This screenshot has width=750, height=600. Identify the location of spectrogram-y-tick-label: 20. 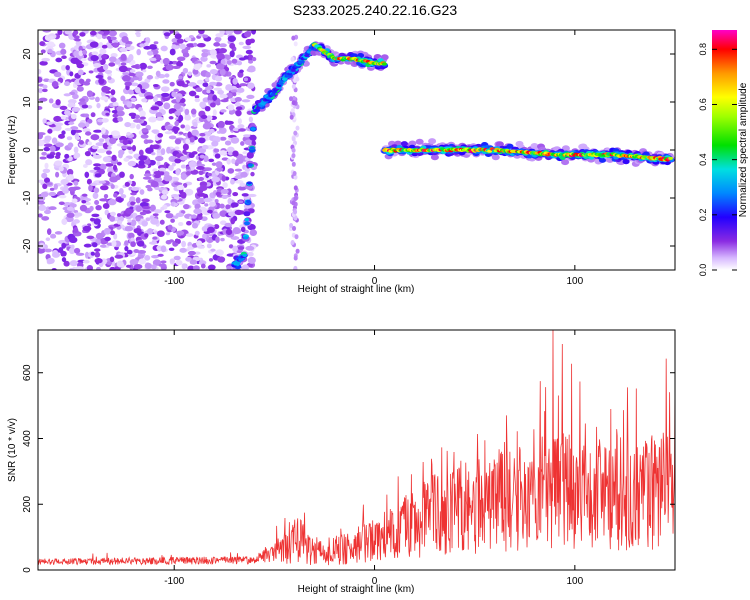
(27, 54).